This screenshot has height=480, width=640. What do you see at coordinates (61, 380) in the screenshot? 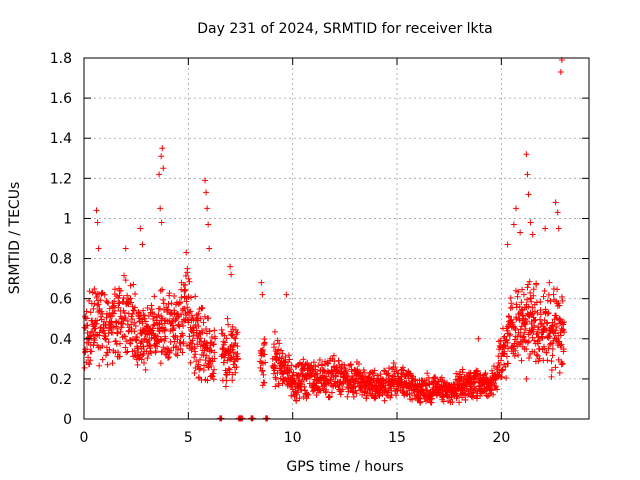
I see `y-tick-label: 0.2` at bounding box center [61, 380].